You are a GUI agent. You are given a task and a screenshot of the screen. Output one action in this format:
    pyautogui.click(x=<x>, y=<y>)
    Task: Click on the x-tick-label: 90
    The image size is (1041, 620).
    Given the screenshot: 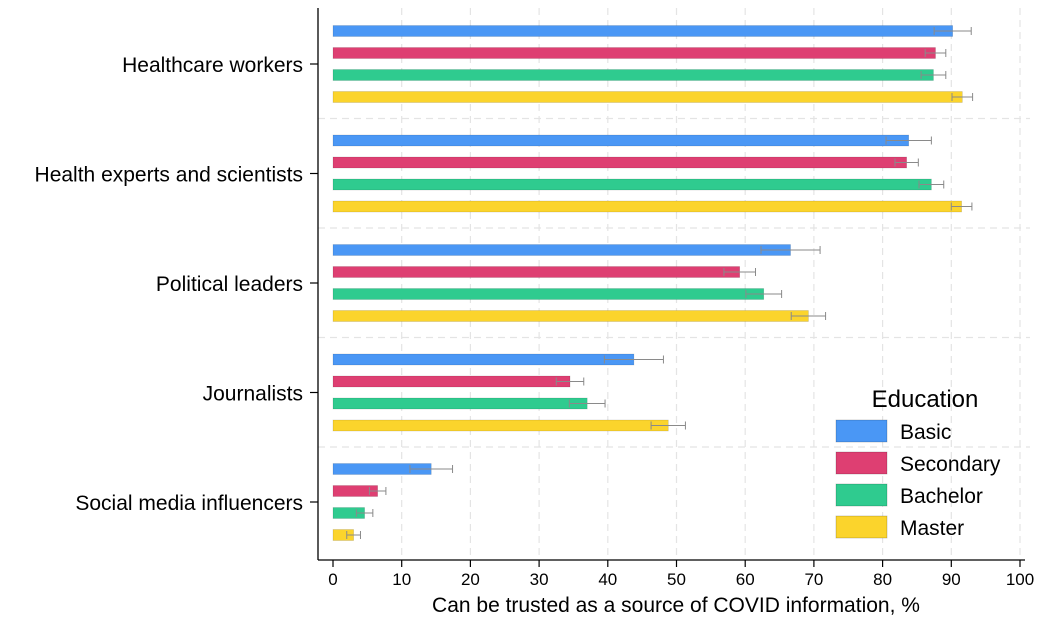 What is the action you would take?
    pyautogui.click(x=951, y=579)
    